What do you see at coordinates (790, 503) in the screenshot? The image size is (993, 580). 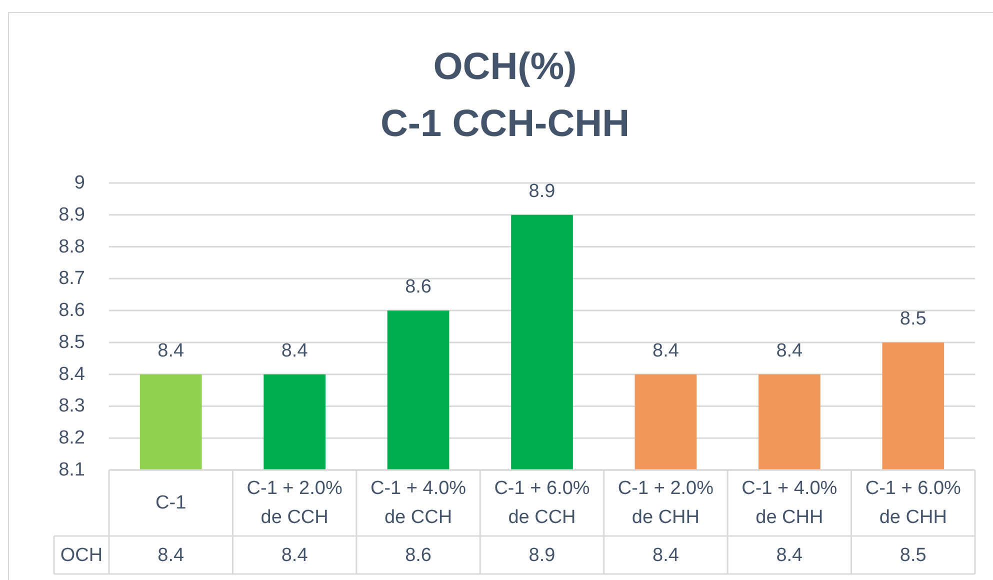 I see `x-tick-label: C-1 + 4.0% de CHH` at bounding box center [790, 503].